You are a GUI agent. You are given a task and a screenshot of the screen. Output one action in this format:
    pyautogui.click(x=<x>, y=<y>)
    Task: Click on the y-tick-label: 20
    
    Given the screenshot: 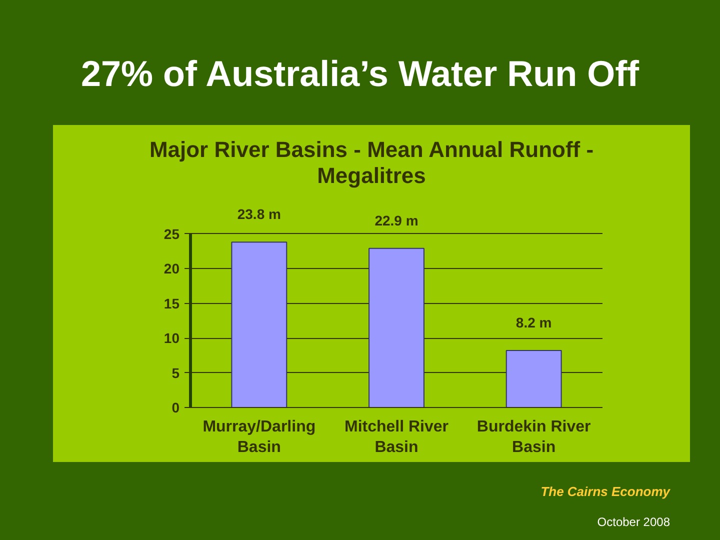 What is the action you would take?
    pyautogui.click(x=172, y=268)
    